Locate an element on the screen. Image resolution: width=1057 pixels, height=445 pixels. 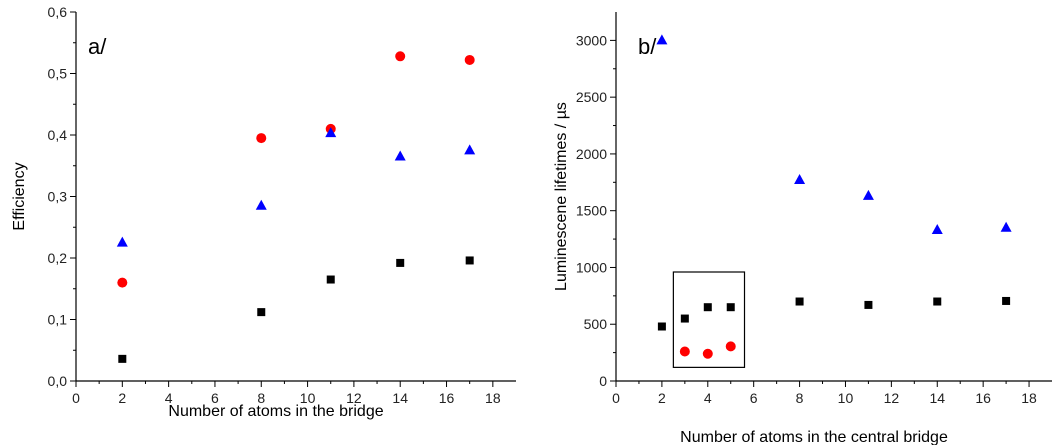
a-y-tick-label: 0,2 is located at coordinates (58, 258).